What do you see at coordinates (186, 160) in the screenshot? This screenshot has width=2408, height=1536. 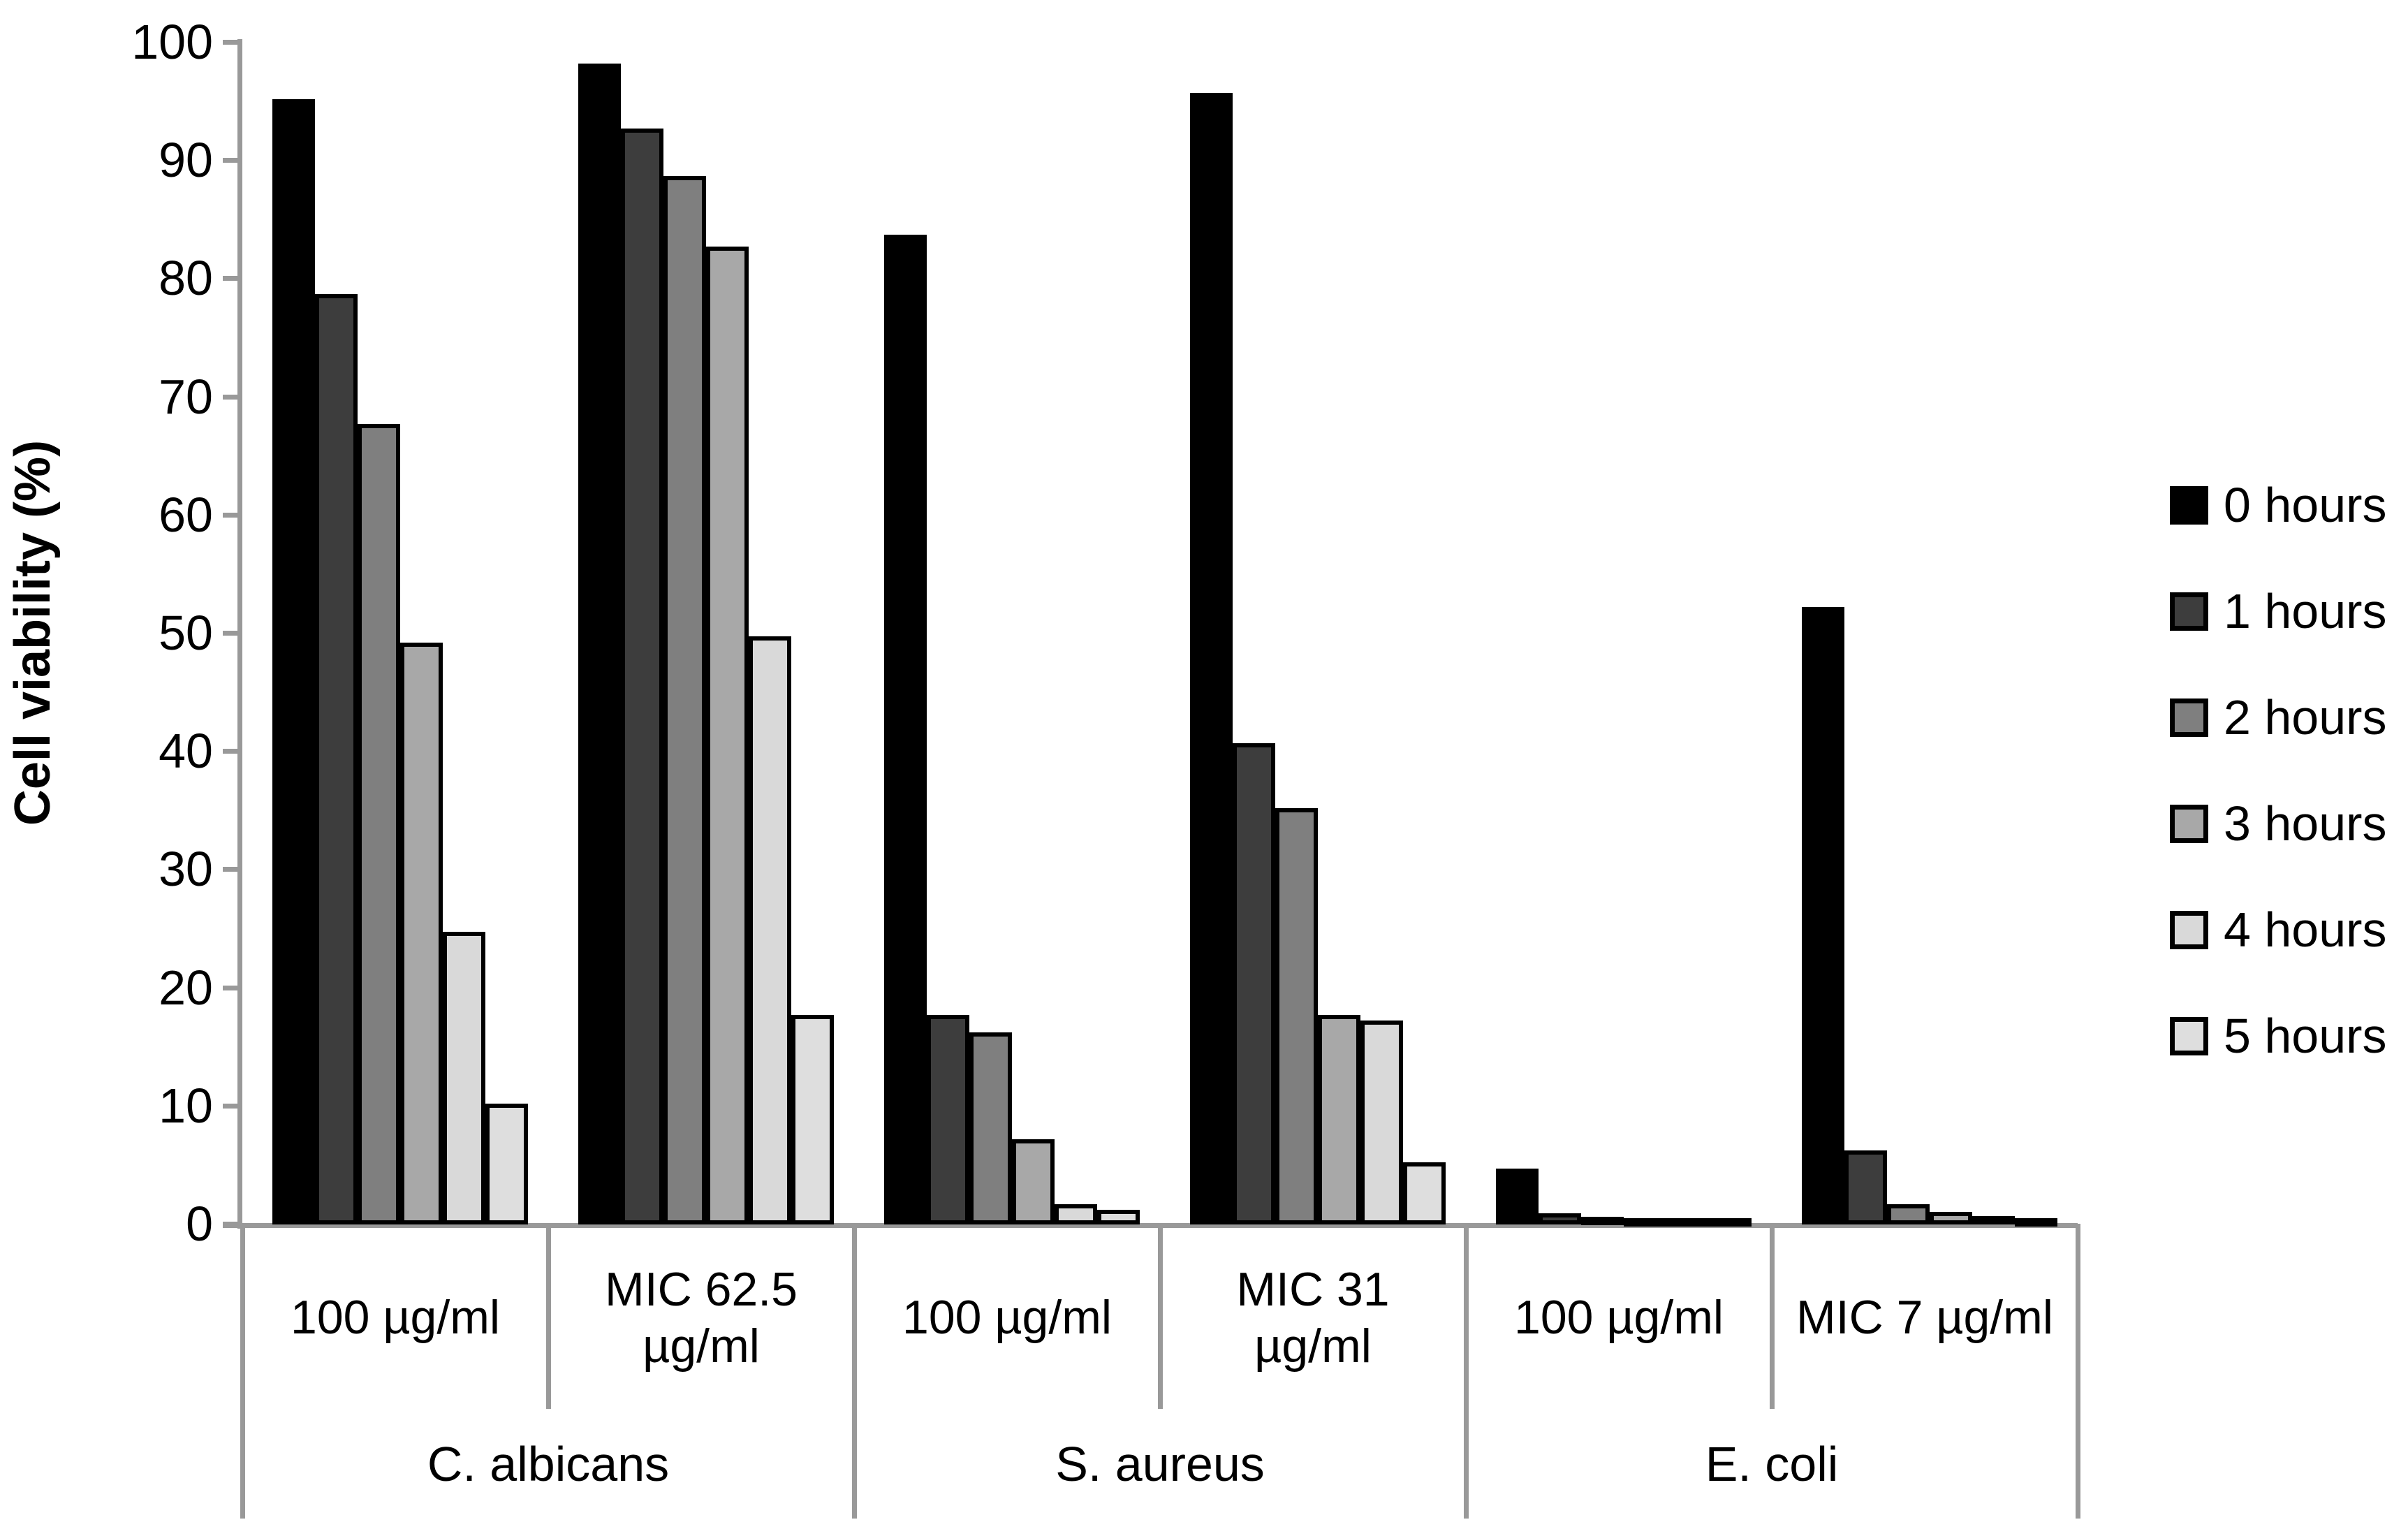 I see `y-tick-label: 90` at bounding box center [186, 160].